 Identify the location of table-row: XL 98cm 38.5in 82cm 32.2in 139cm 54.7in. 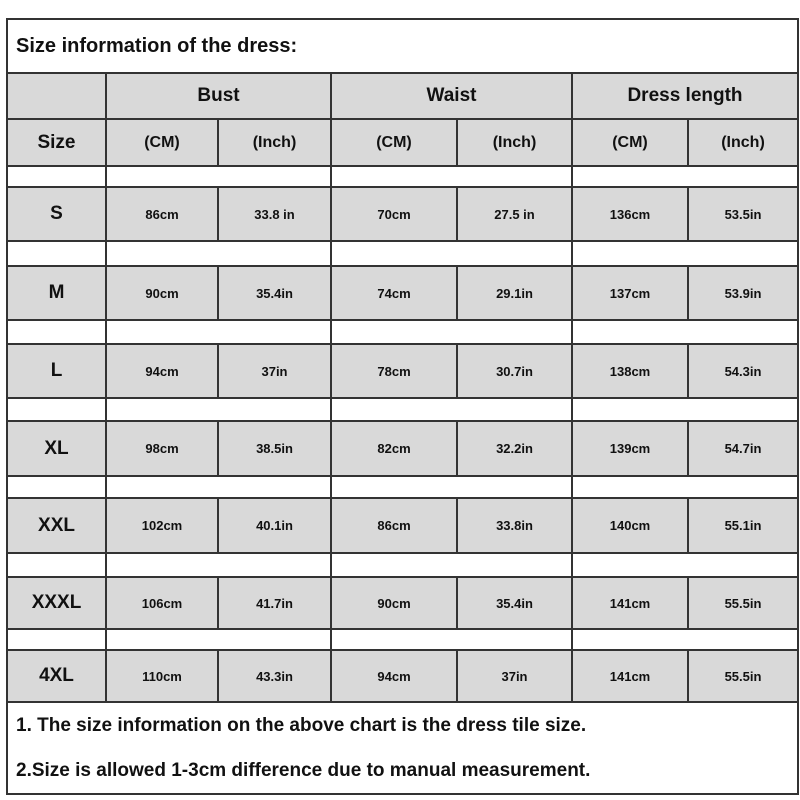
(402, 448).